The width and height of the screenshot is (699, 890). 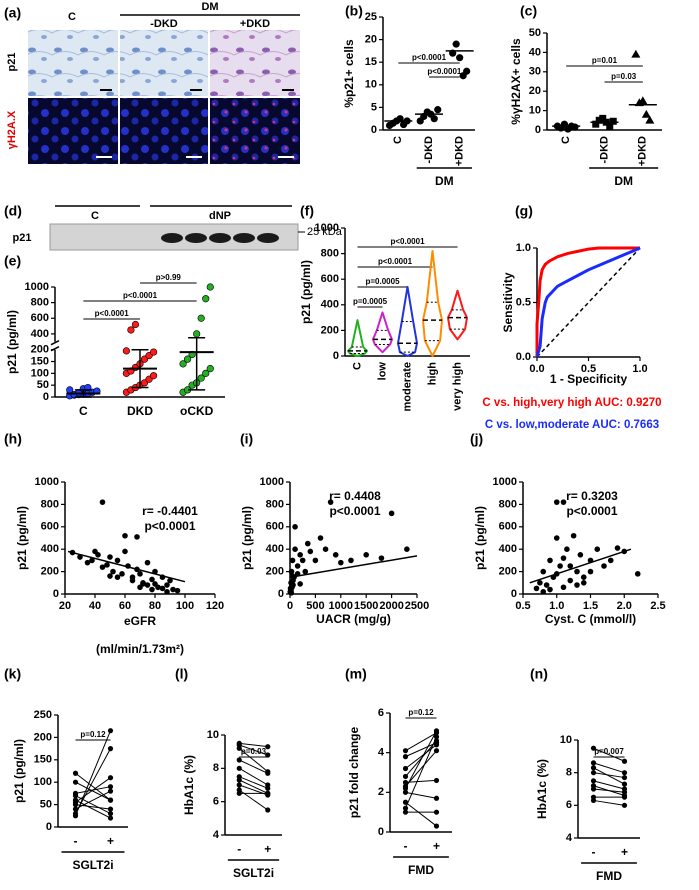 I want to click on y-tick-label: 25, so click(x=371, y=17).